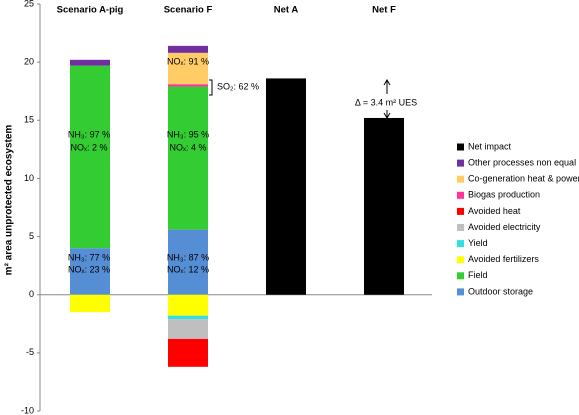 The image size is (579, 415). What do you see at coordinates (188, 269) in the screenshot?
I see `annotation: NOₓ: 12 %` at bounding box center [188, 269].